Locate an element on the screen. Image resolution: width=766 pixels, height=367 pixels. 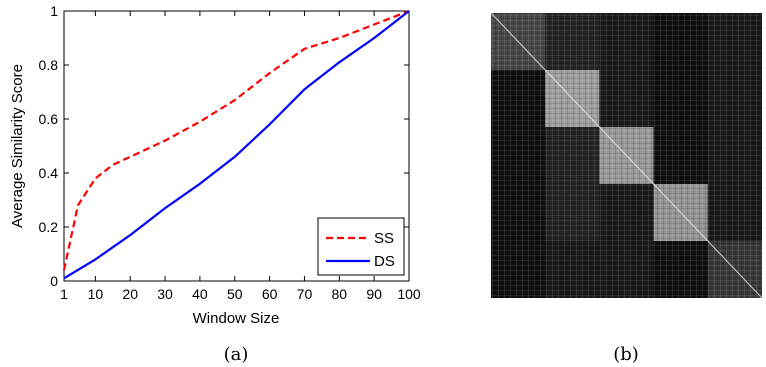
x-tick-label: 90 is located at coordinates (374, 294).